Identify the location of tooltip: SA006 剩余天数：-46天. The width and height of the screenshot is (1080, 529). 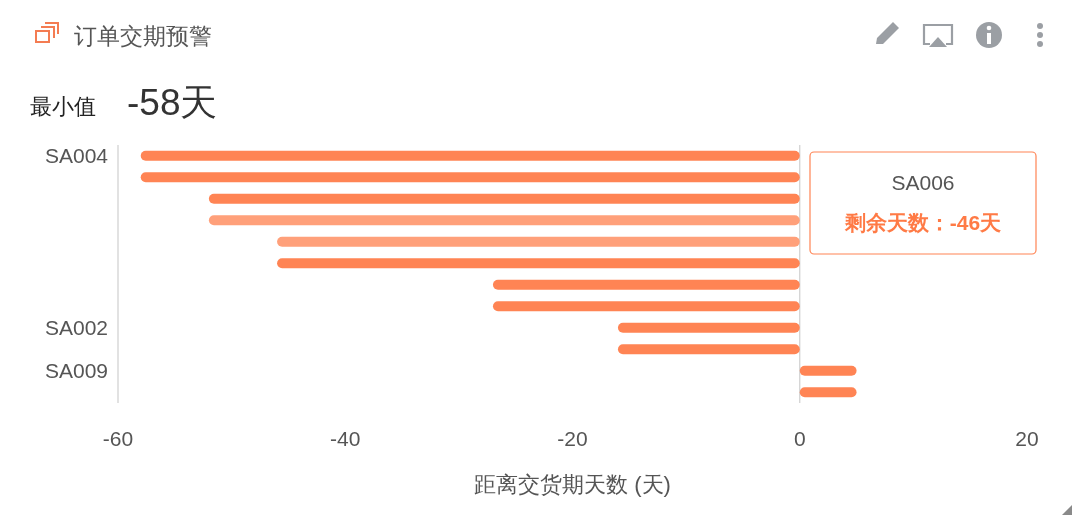
(923, 203).